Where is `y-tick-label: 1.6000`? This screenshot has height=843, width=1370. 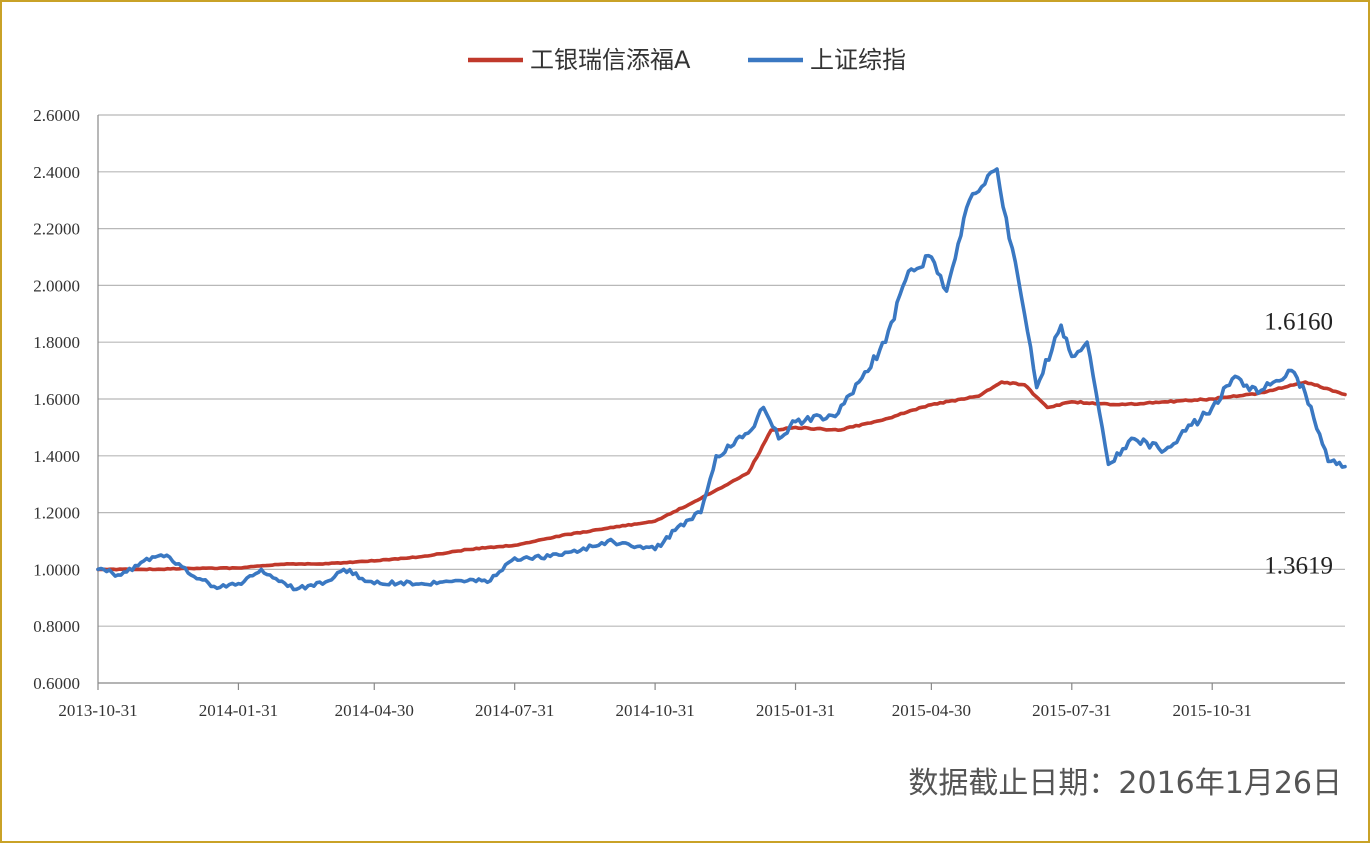 y-tick-label: 1.6000 is located at coordinates (56, 399).